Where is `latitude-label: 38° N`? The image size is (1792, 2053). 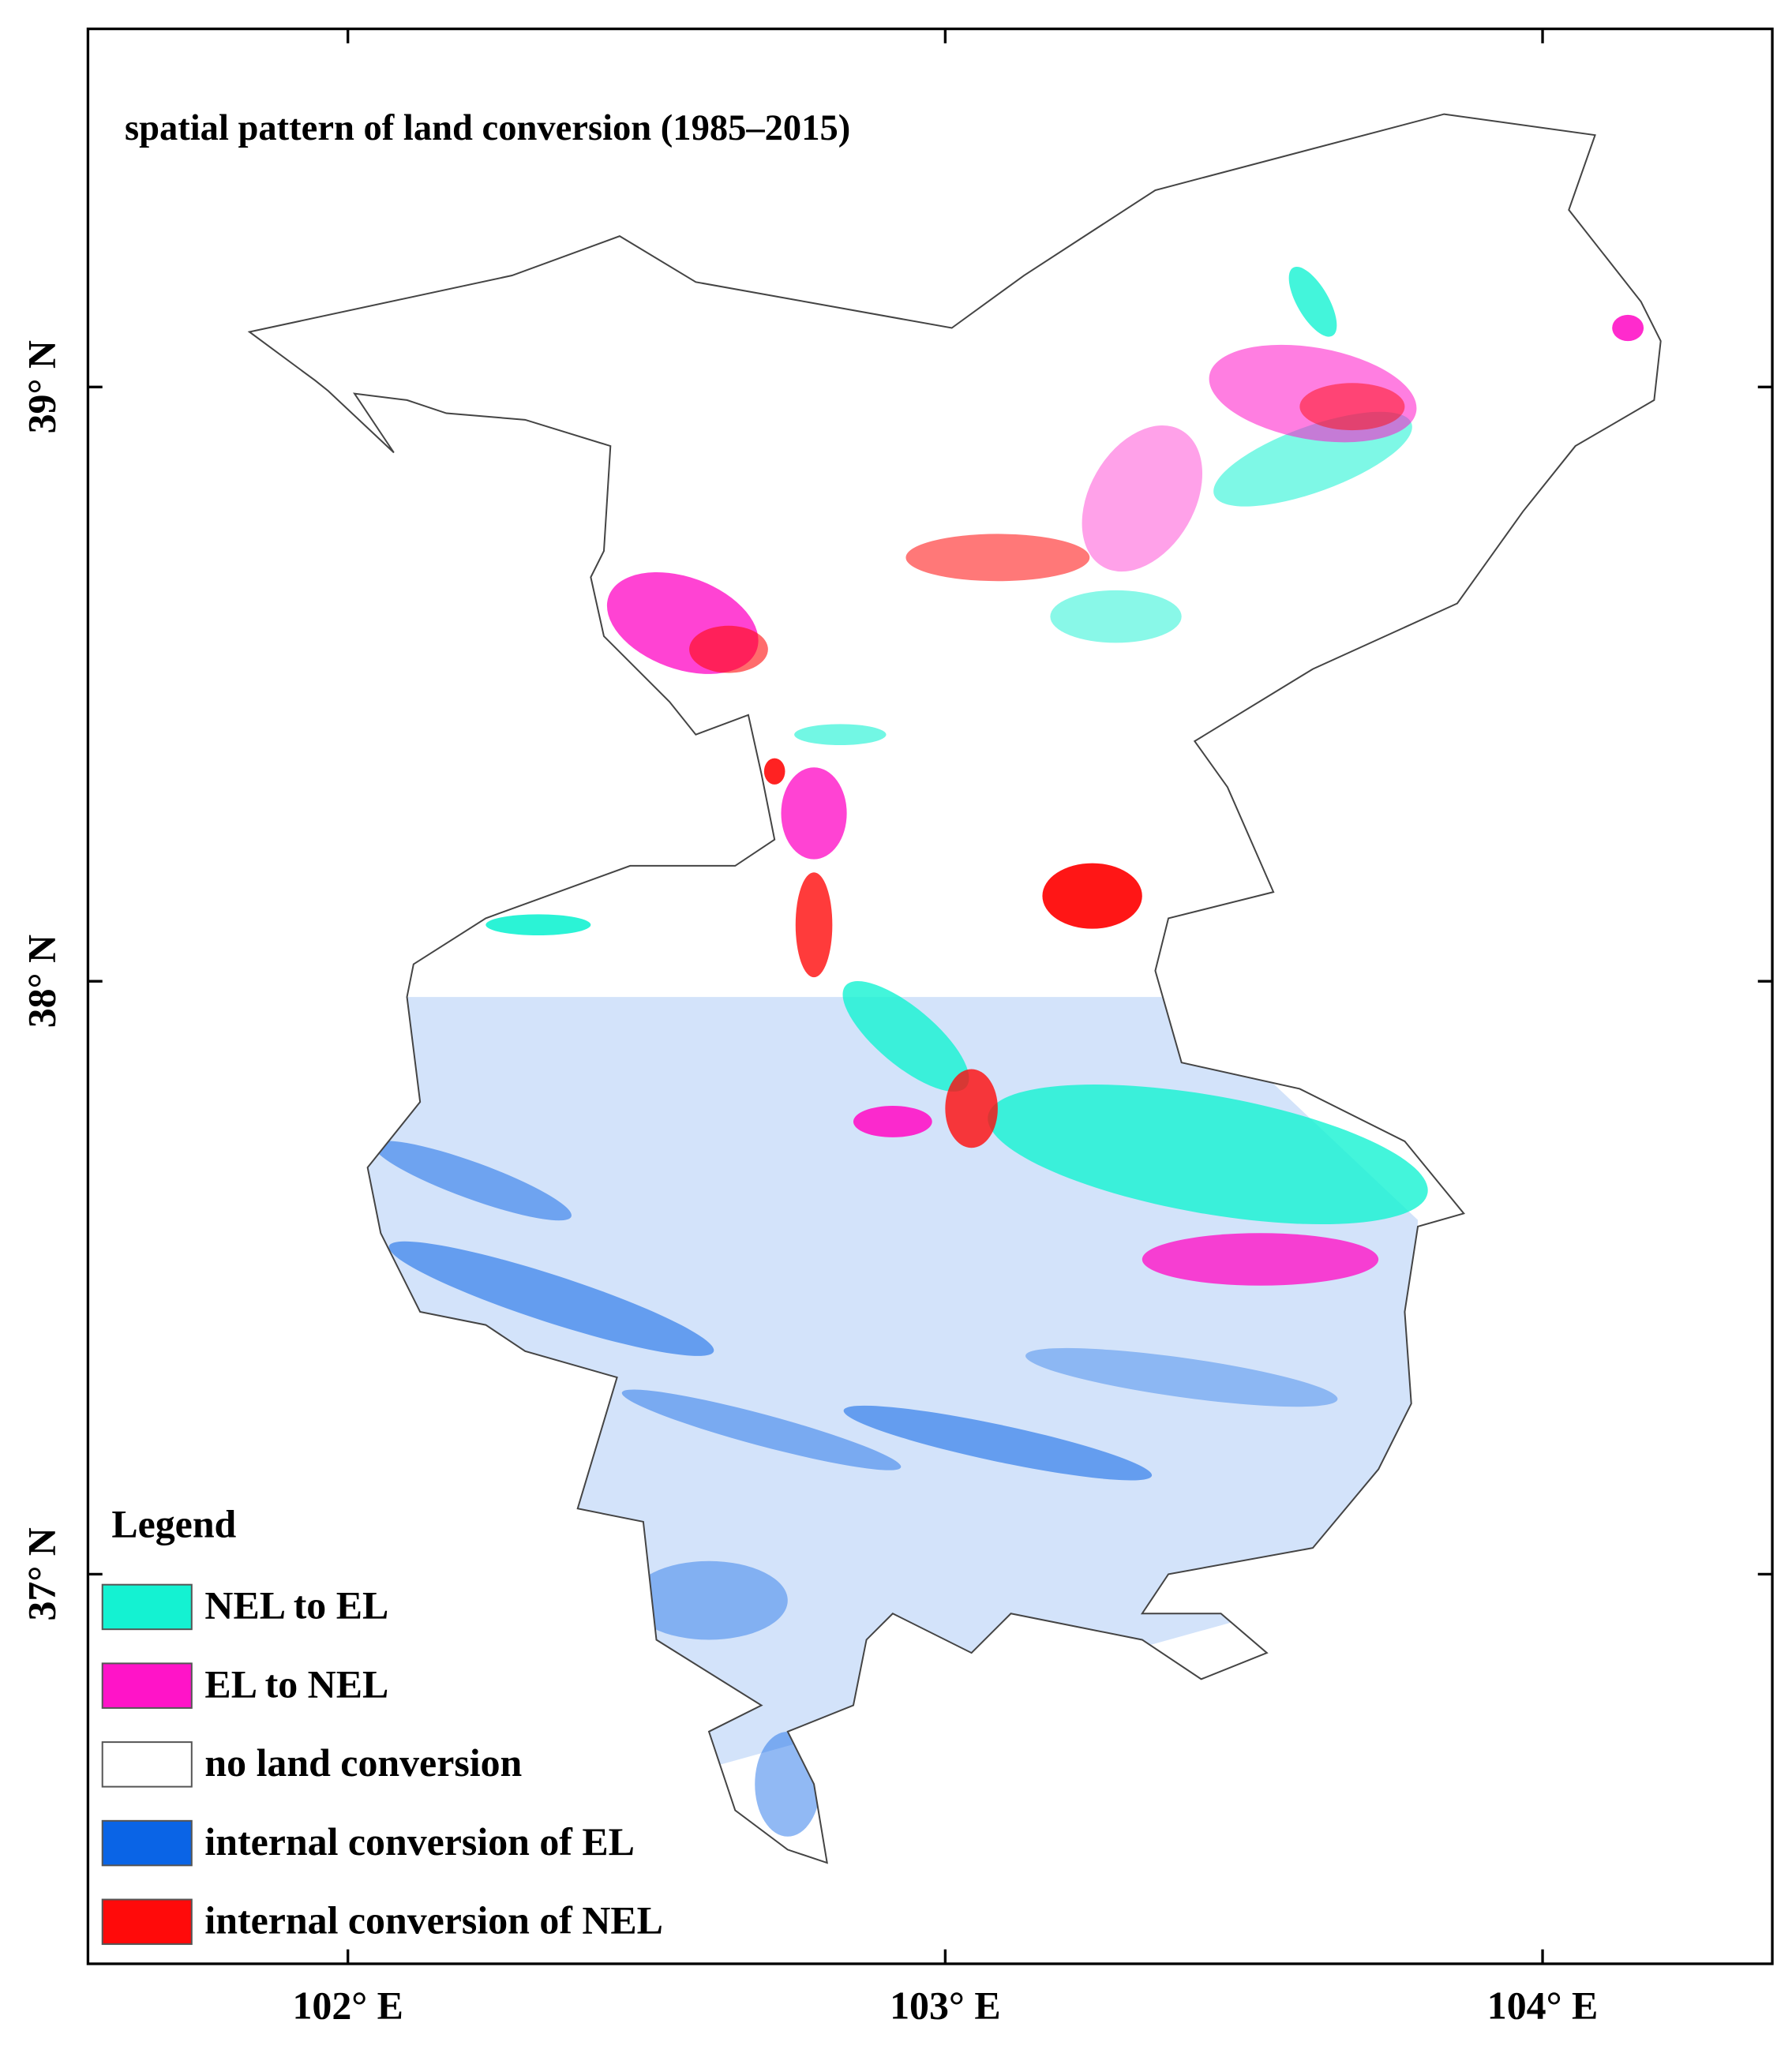
latitude-label: 38° N is located at coordinates (42, 981).